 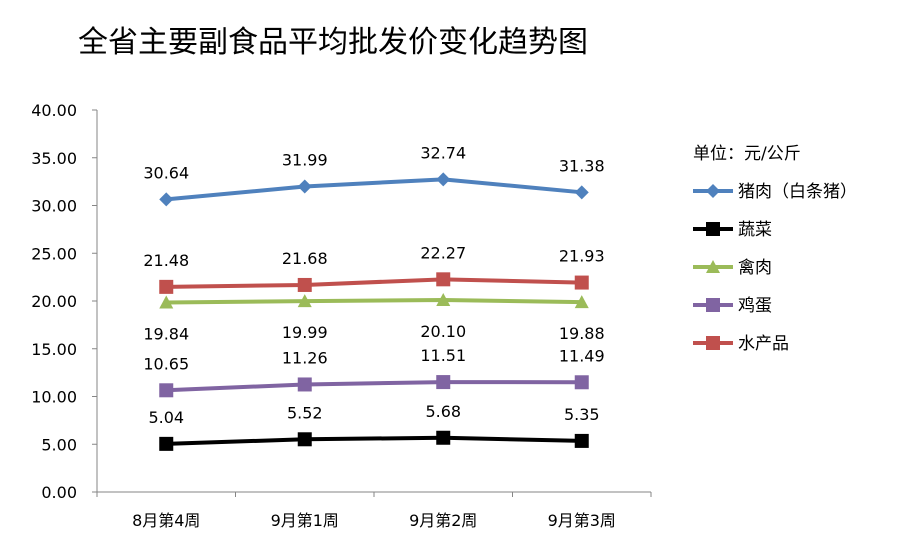 I want to click on y-tick-label: 40.00, so click(x=54, y=110).